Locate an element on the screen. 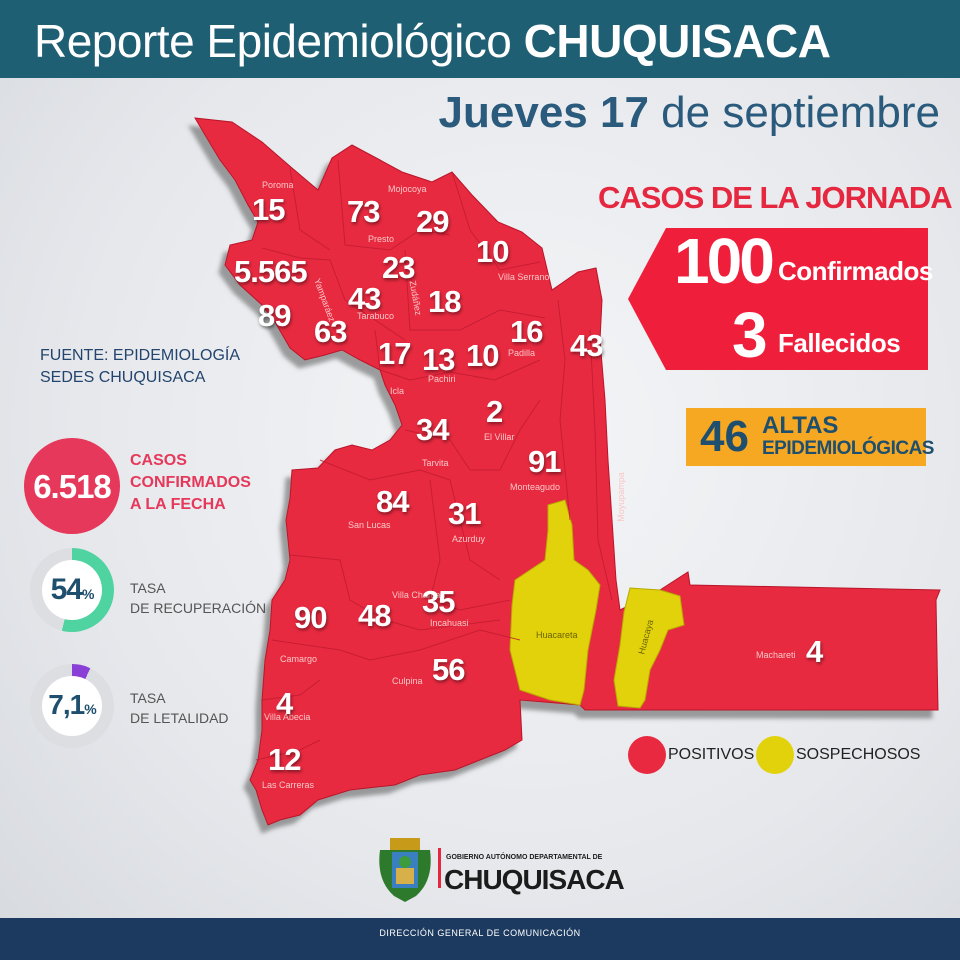  label-pachiri: Pachiri is located at coordinates (442, 379).